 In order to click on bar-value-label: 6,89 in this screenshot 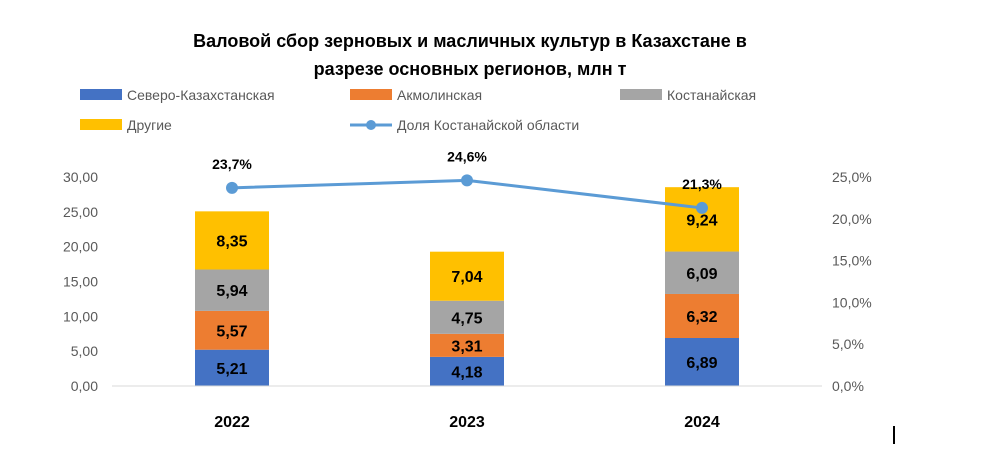, I will do `click(701, 363)`.